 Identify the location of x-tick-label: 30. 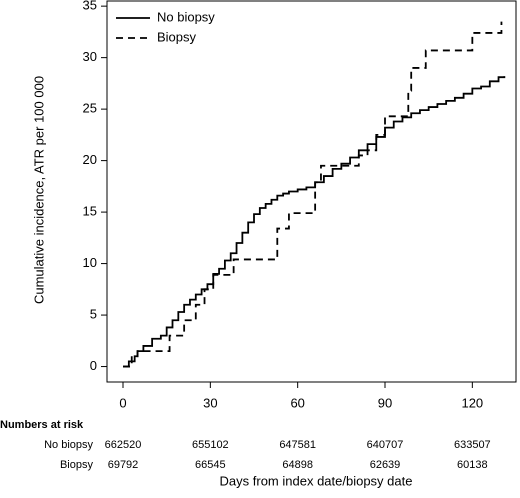
(210, 402).